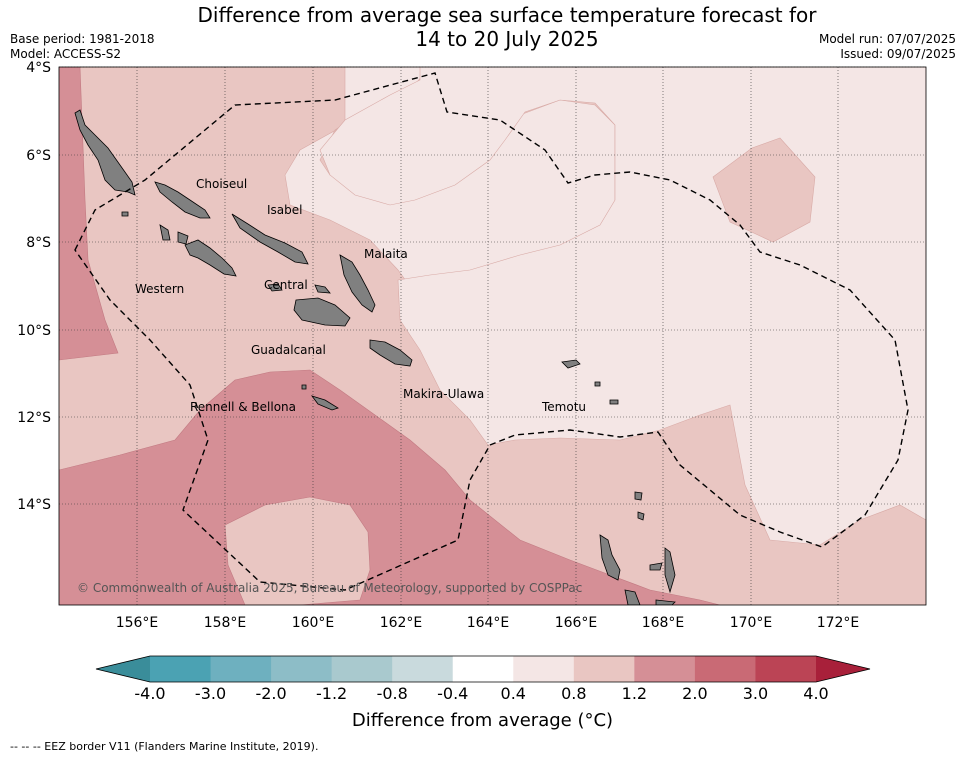 The width and height of the screenshot is (965, 758). What do you see at coordinates (843, 669) in the screenshot?
I see `colorbar-extend-high` at bounding box center [843, 669].